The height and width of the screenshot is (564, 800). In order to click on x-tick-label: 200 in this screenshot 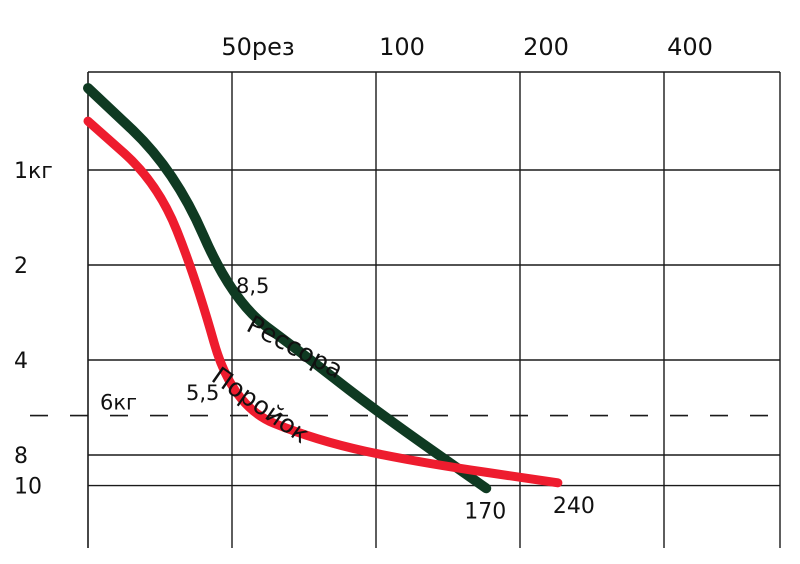, I will do `click(546, 47)`.